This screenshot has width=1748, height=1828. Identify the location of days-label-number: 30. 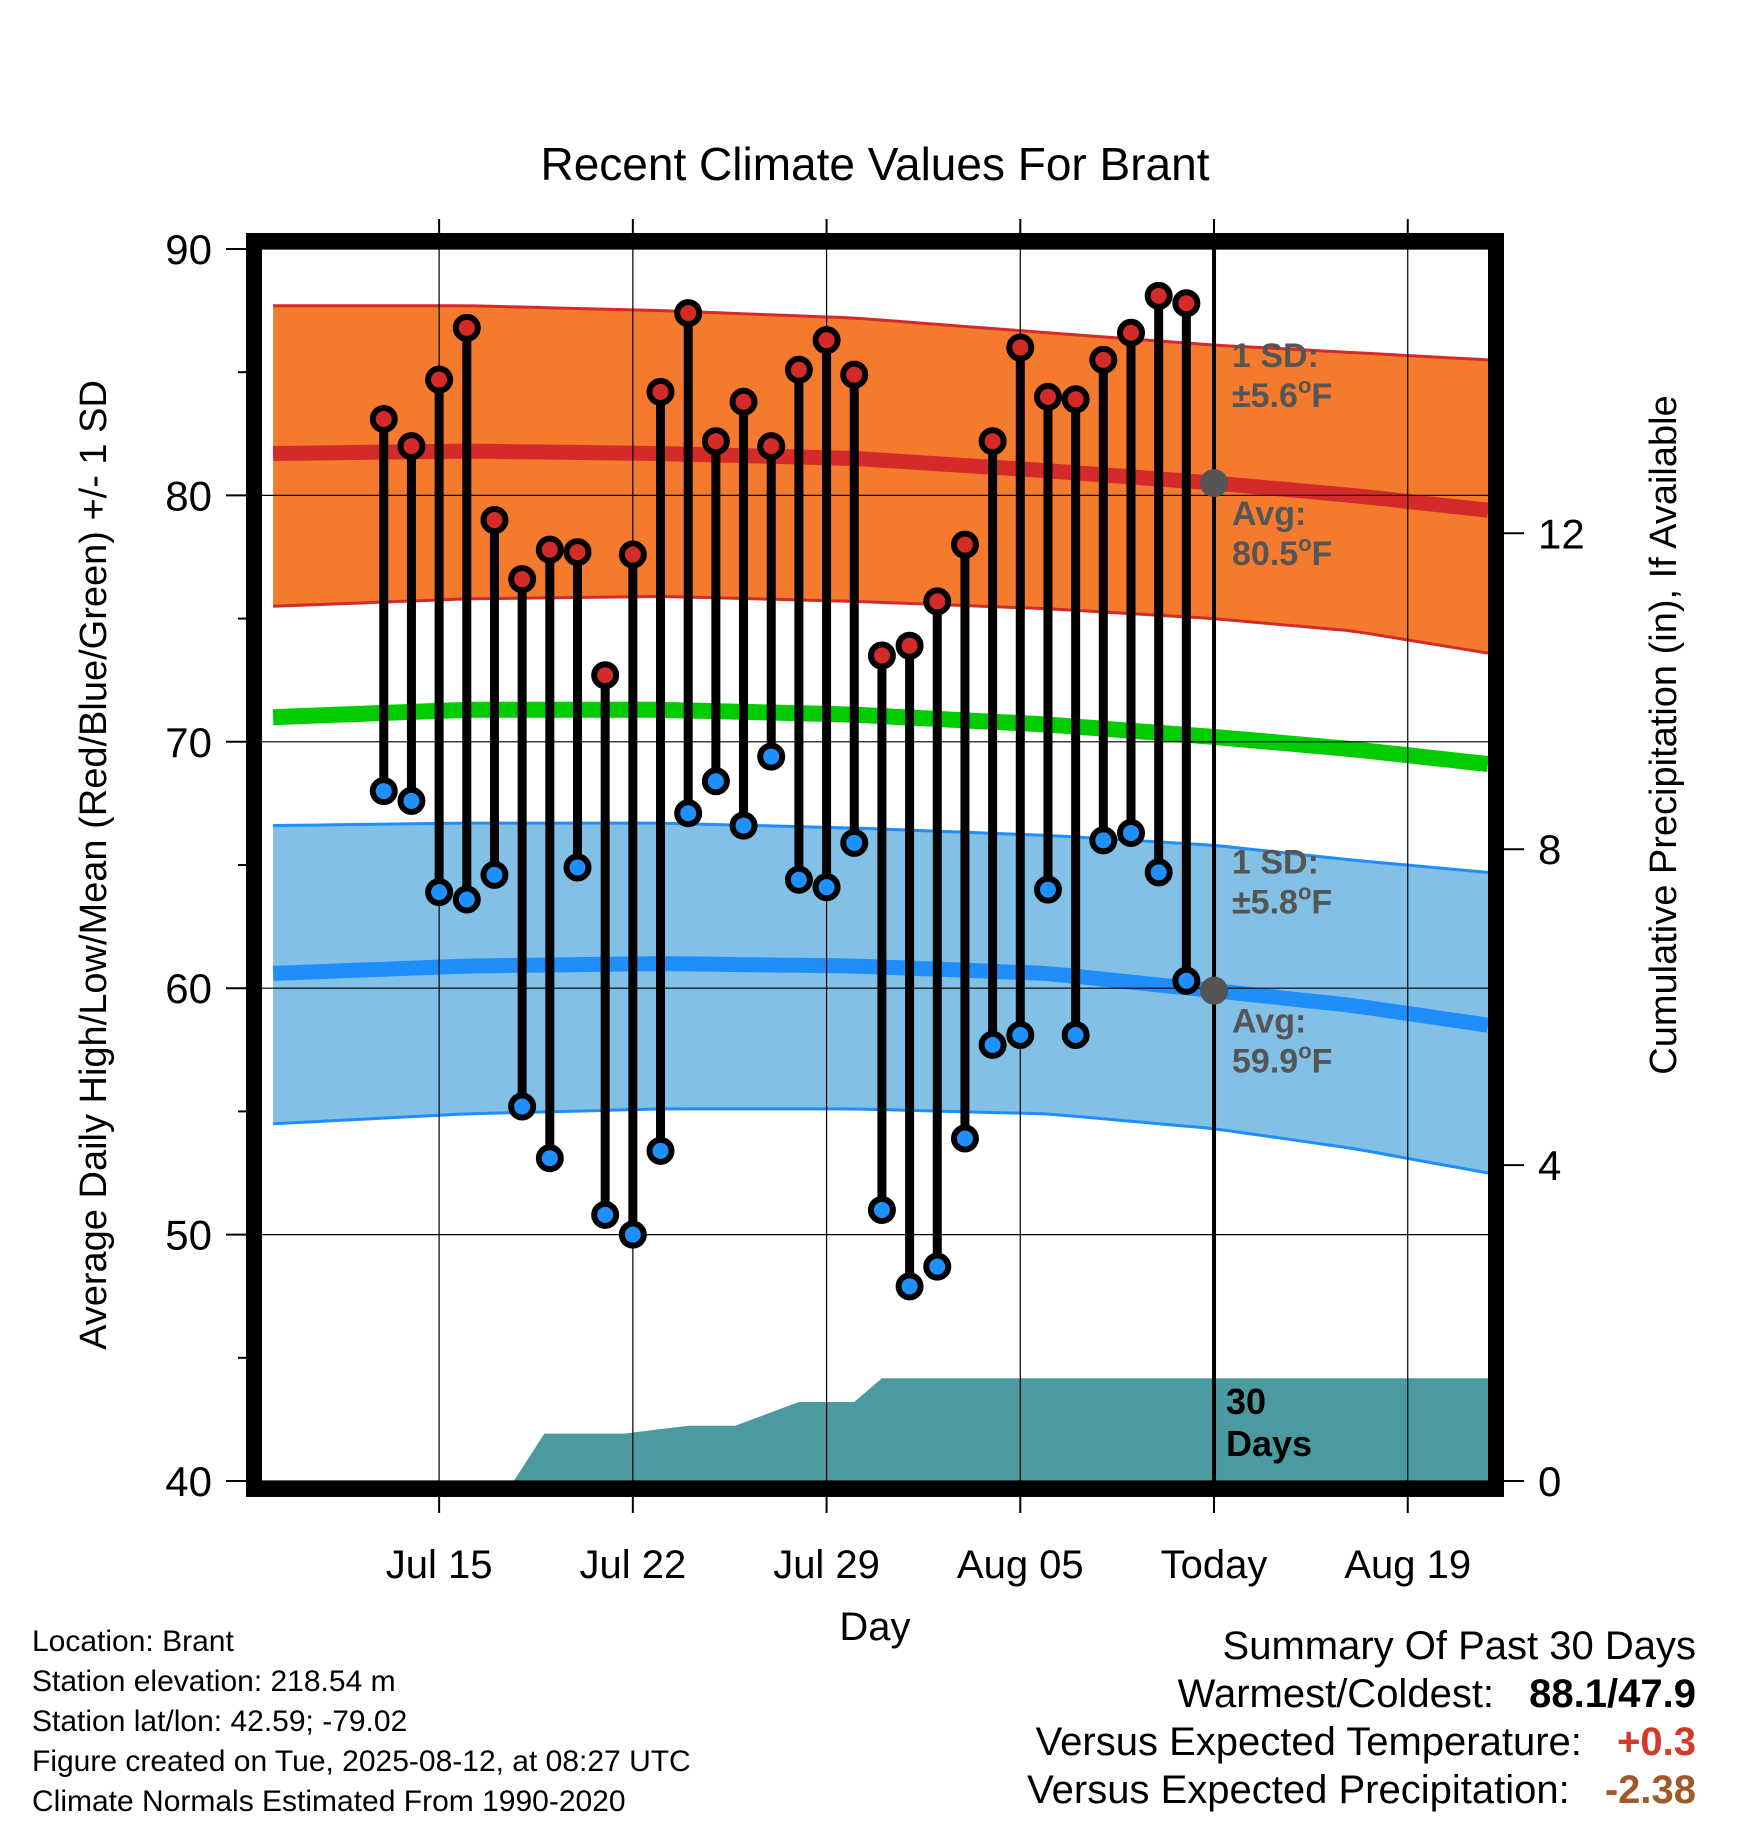
(1246, 1401).